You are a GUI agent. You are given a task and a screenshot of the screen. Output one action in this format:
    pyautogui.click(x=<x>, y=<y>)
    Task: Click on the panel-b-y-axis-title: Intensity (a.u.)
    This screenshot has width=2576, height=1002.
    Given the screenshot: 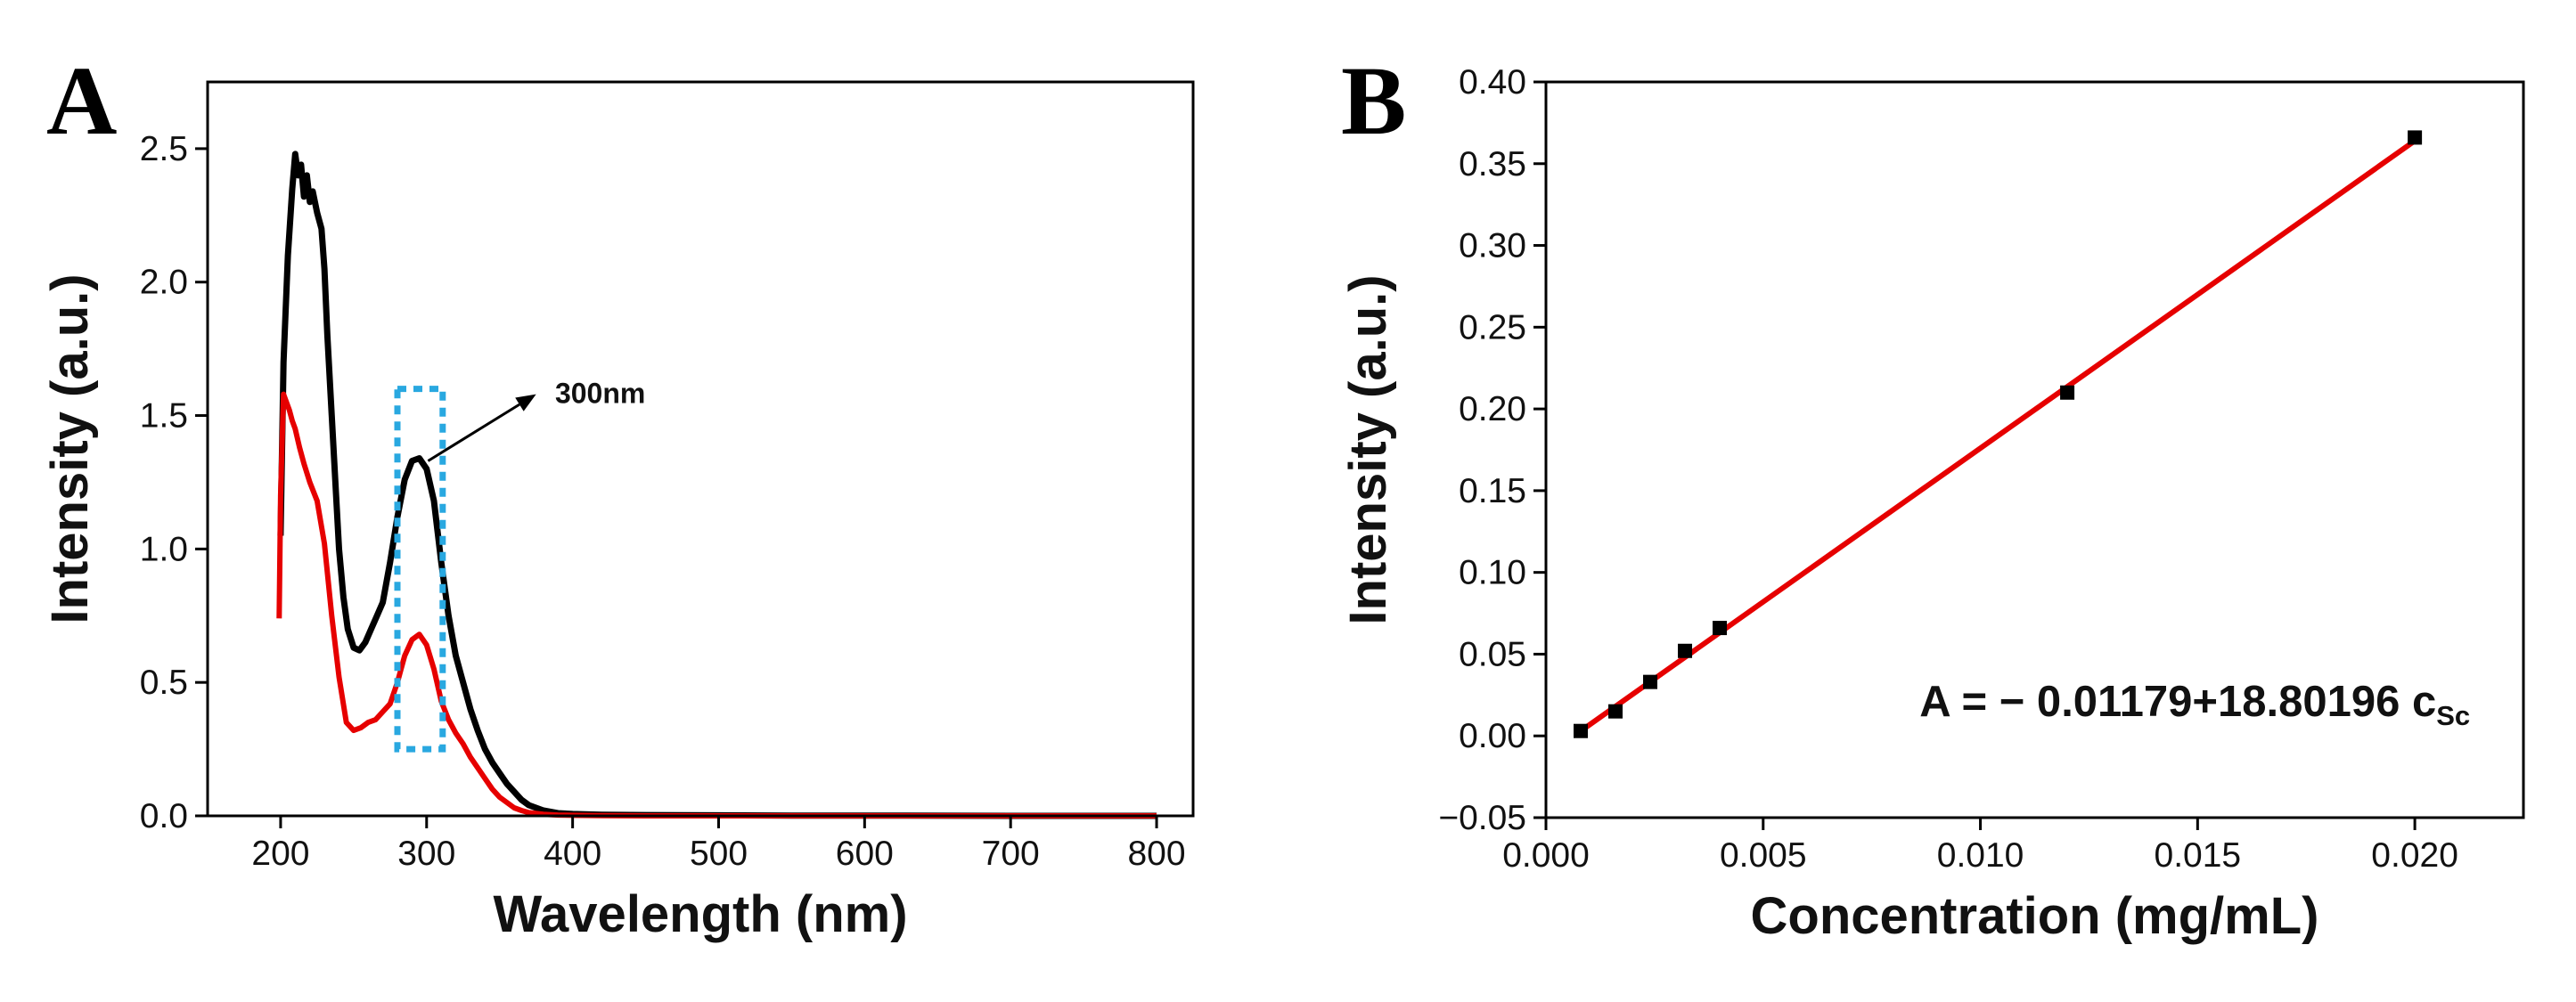 What is the action you would take?
    pyautogui.click(x=1368, y=449)
    